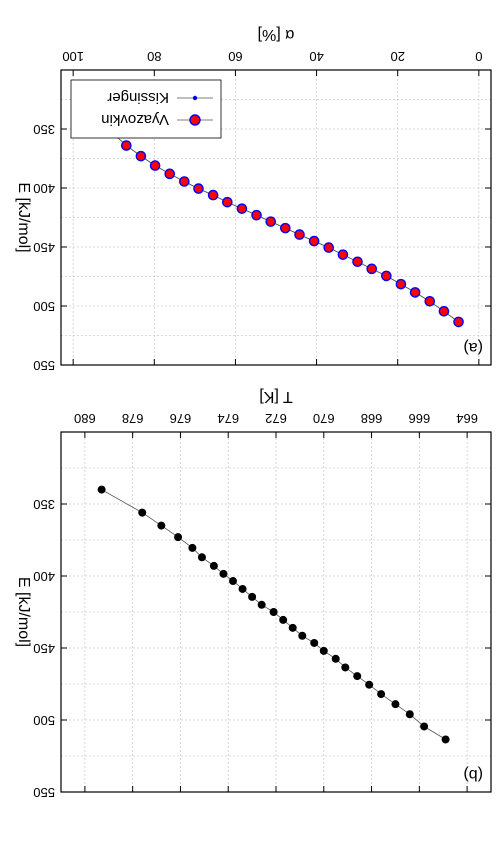  What do you see at coordinates (478, 56) in the screenshot?
I see `panel-a-x-tick-label: 0` at bounding box center [478, 56].